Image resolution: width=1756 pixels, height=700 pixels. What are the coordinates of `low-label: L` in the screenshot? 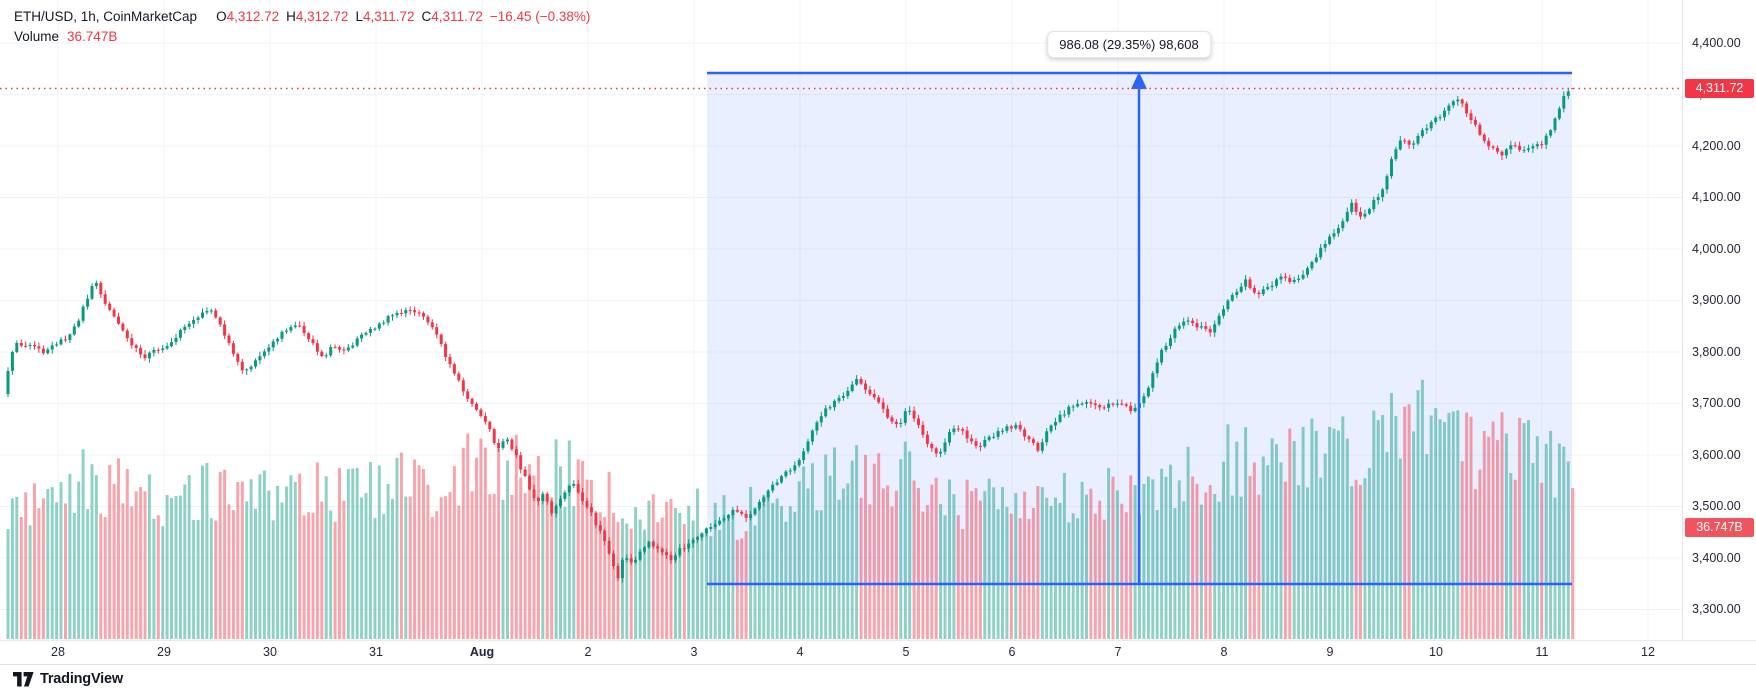 It's located at (359, 16).